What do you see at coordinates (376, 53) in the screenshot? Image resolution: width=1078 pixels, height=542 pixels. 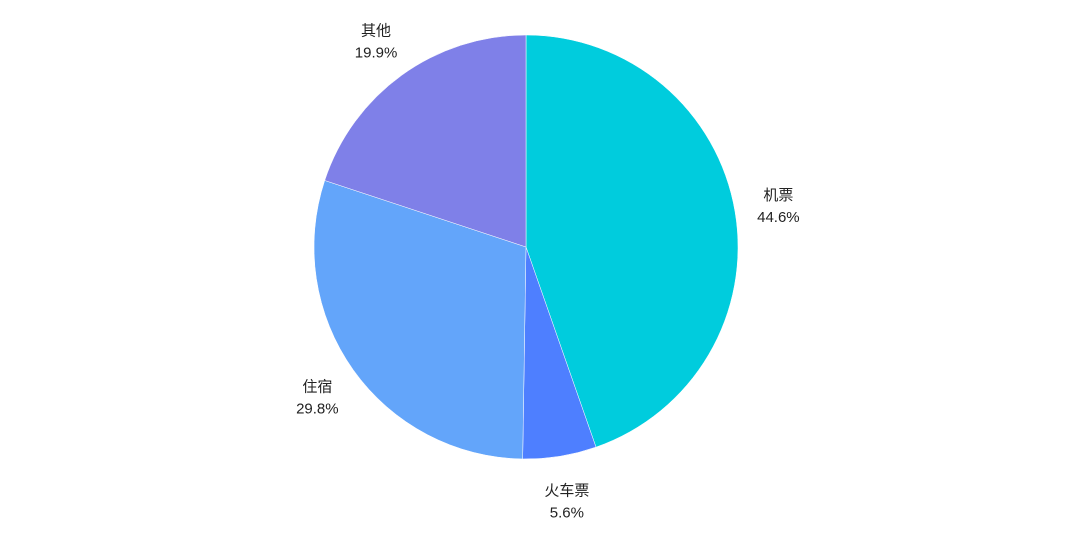 I see `slice-percent-label: 19.9%` at bounding box center [376, 53].